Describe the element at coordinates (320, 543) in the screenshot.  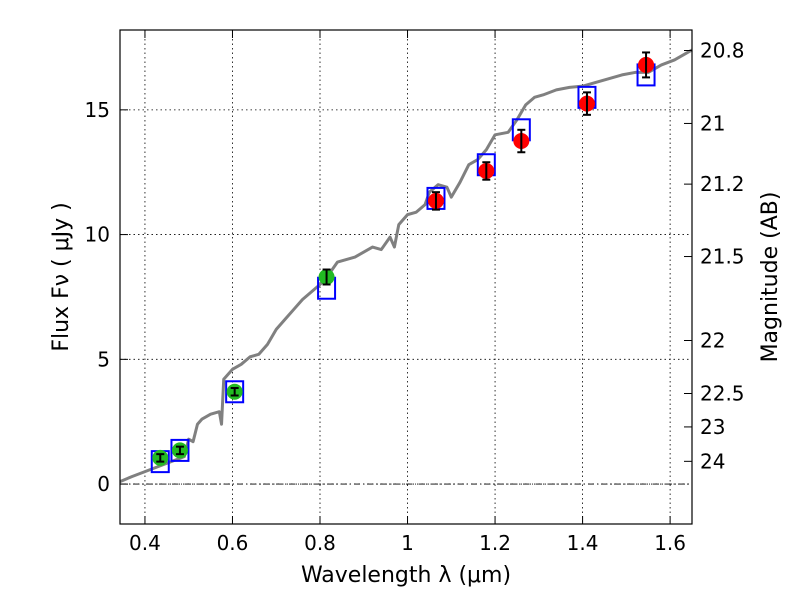
I see `x-tick-label: 0.8` at that location.